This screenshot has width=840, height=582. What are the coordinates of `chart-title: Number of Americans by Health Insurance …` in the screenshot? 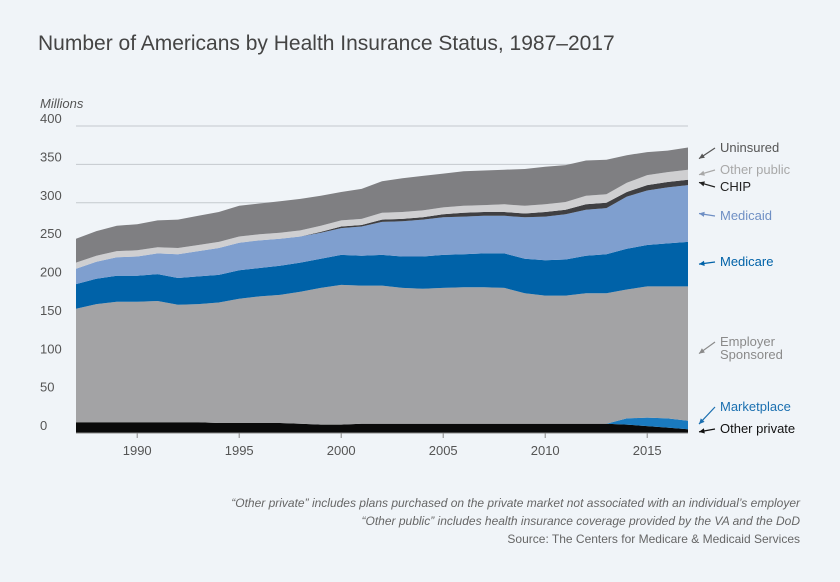 It's located at (326, 43).